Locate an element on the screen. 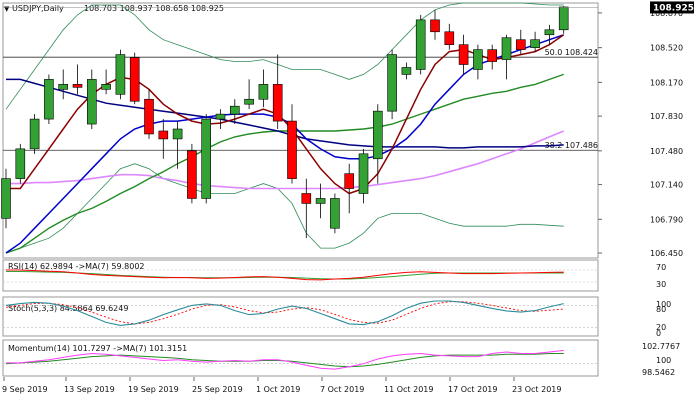  price-tick-label: 108.170 is located at coordinates (666, 82).